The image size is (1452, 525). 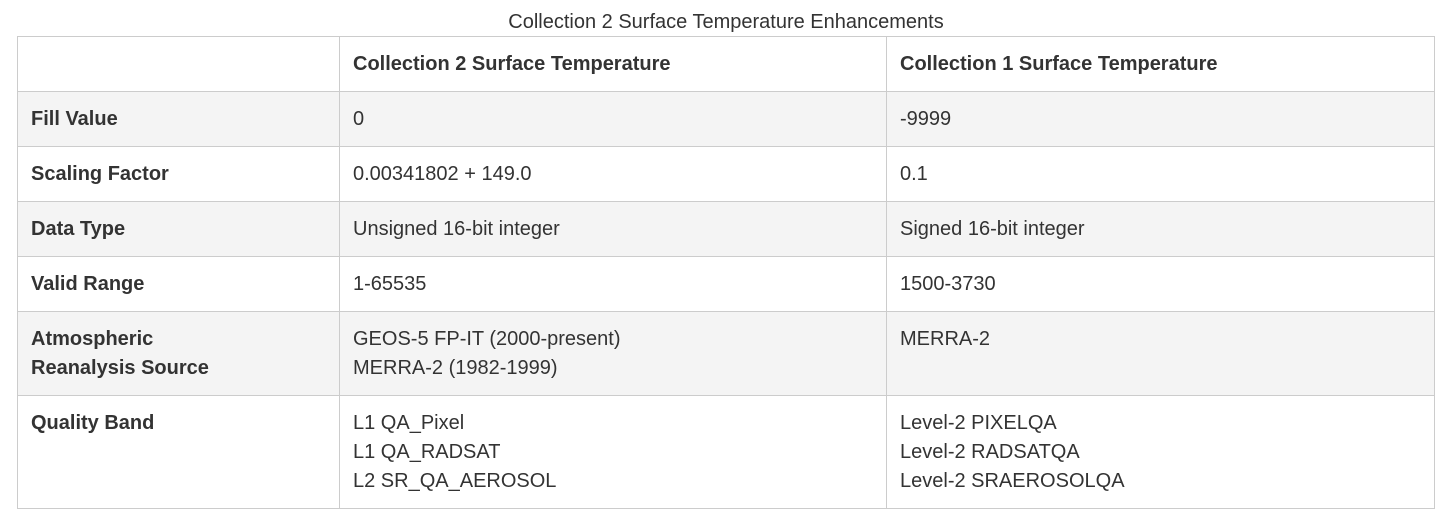 What do you see at coordinates (1160, 64) in the screenshot?
I see `header-collection-1: Collection 1 Surface Temperature` at bounding box center [1160, 64].